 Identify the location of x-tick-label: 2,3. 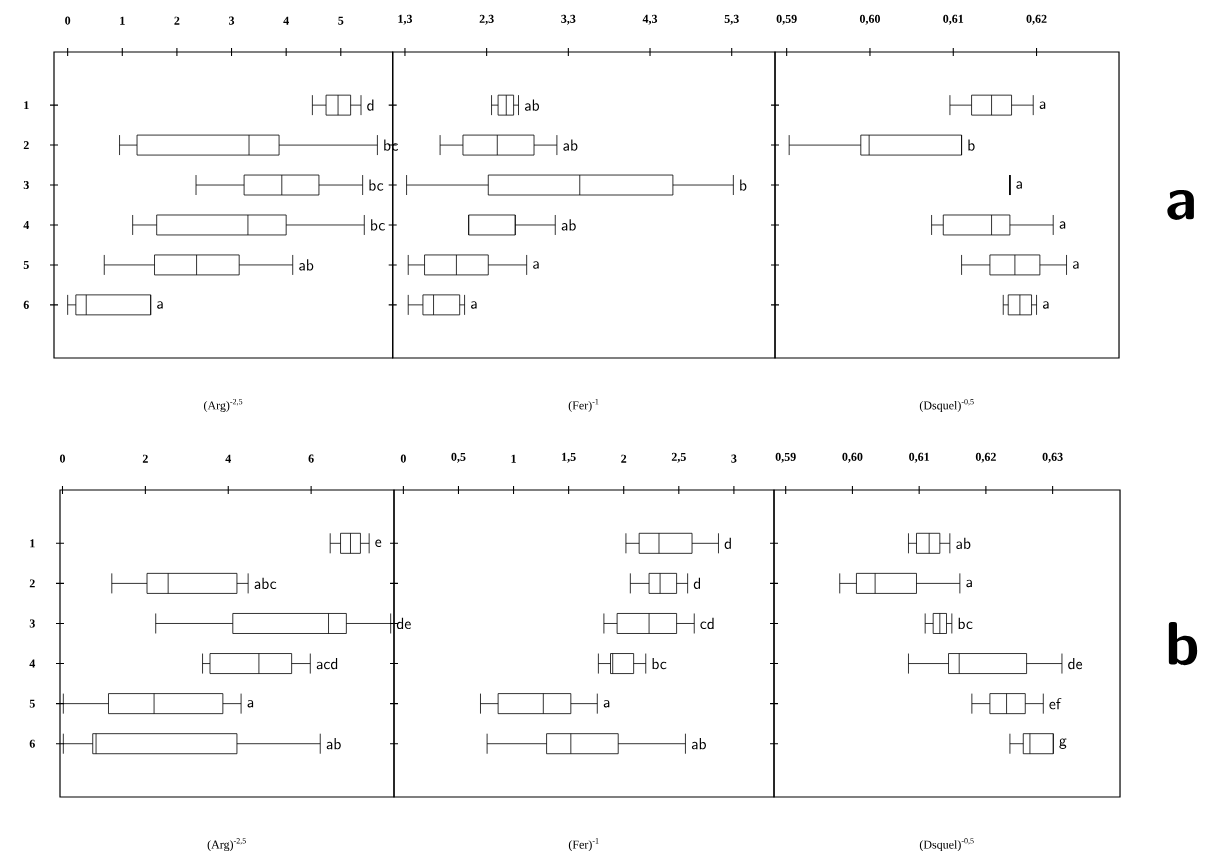
(486, 19).